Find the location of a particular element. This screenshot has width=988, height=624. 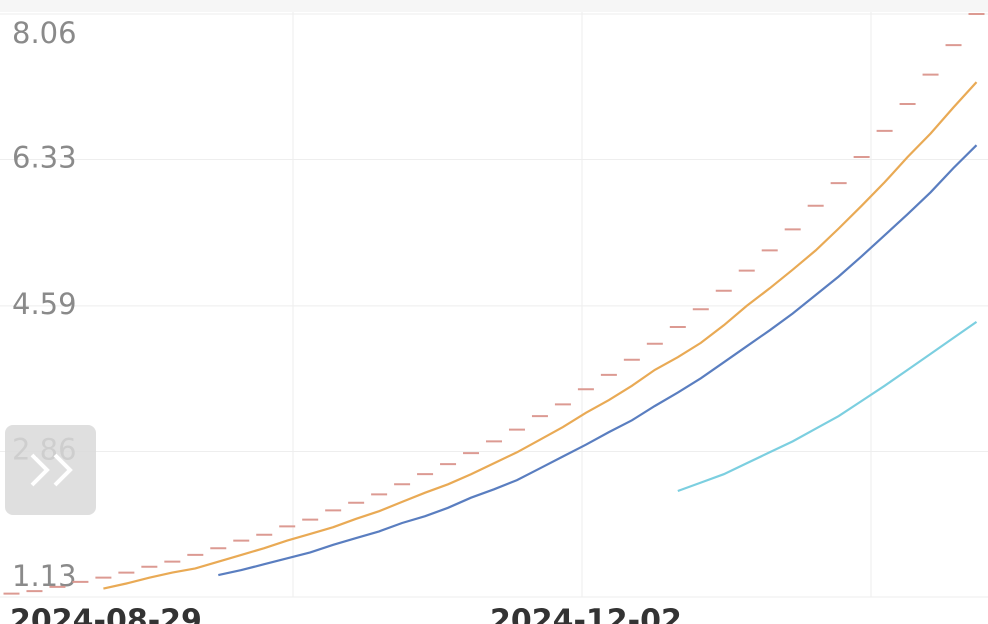

y-tick-label: 1.13 is located at coordinates (44, 576).